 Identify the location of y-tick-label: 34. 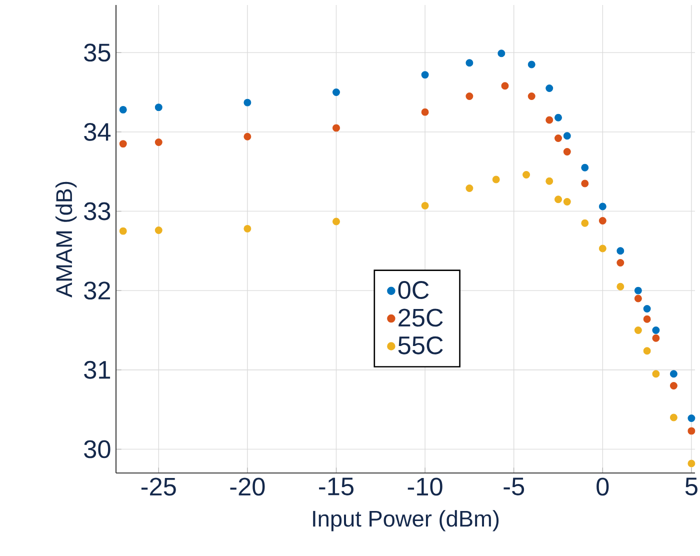
(97, 131).